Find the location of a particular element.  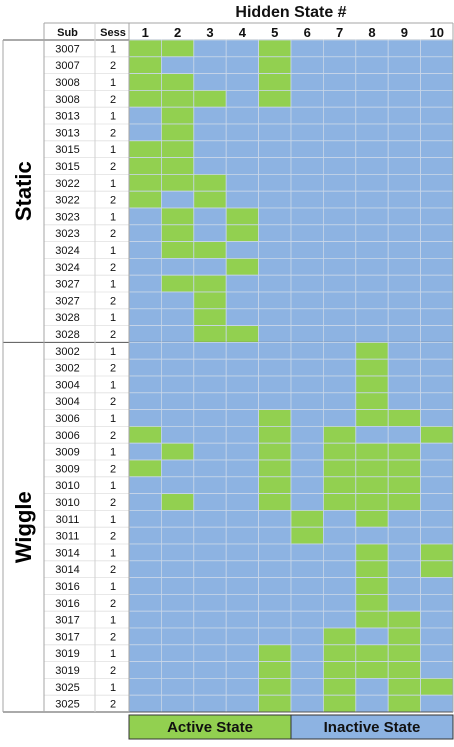

state-header: 8 is located at coordinates (371, 32).